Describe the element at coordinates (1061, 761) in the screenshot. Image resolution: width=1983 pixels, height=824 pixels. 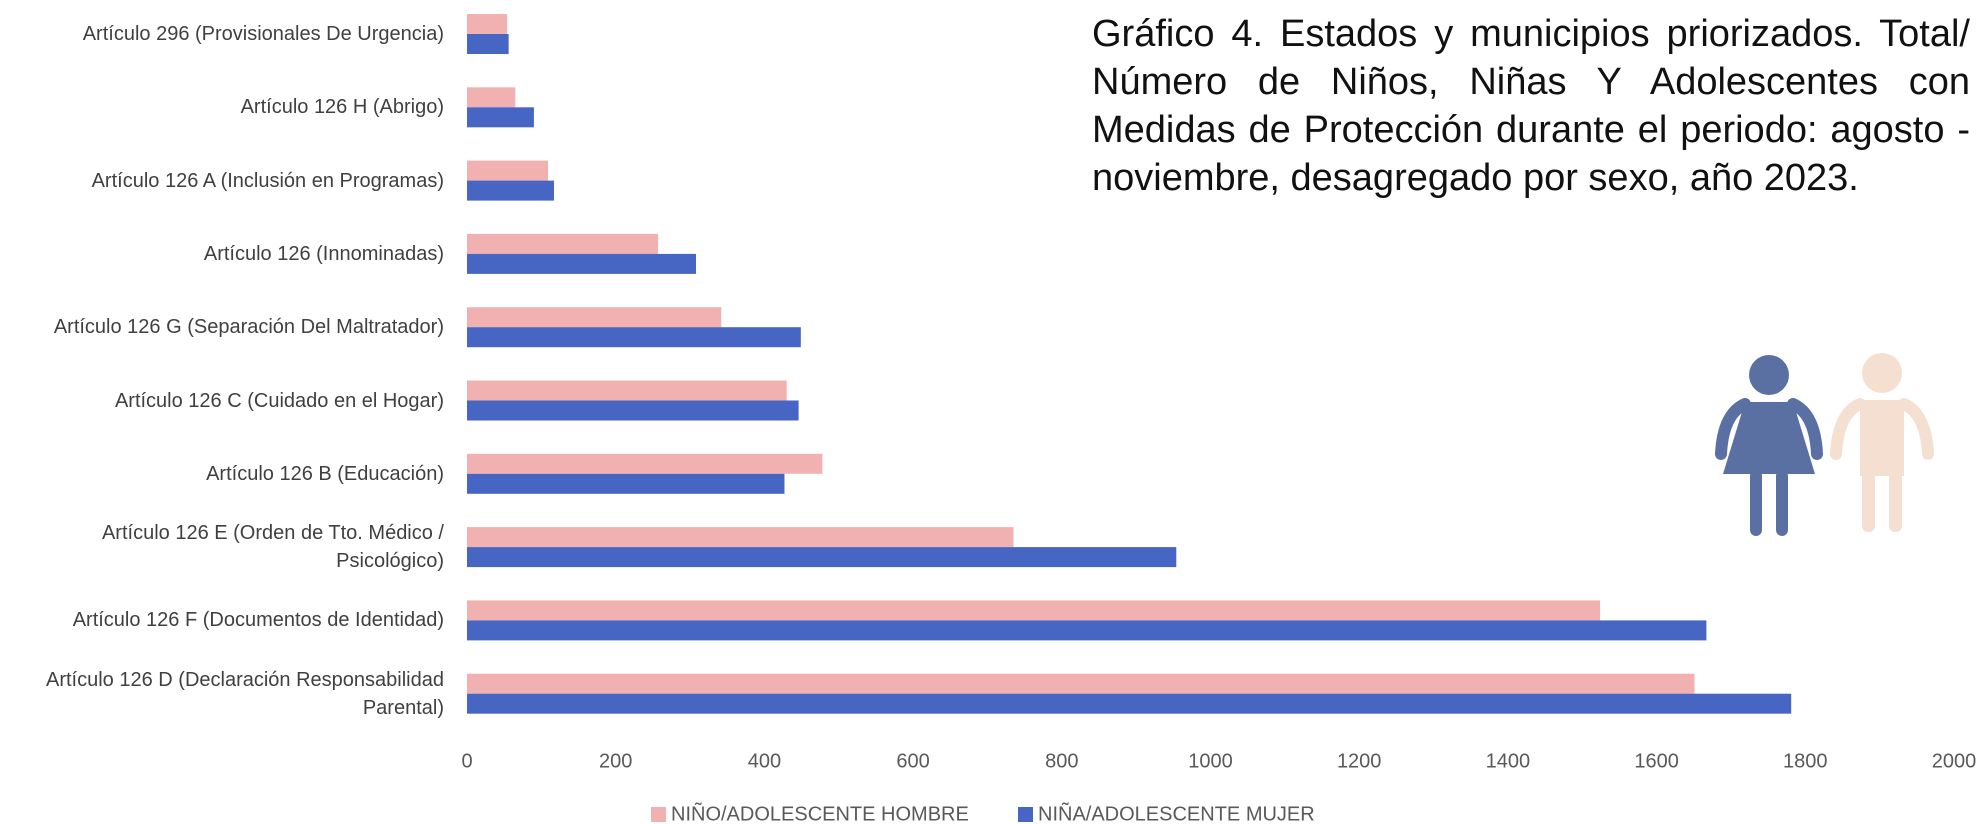
I see `x-tick-label: 800` at that location.